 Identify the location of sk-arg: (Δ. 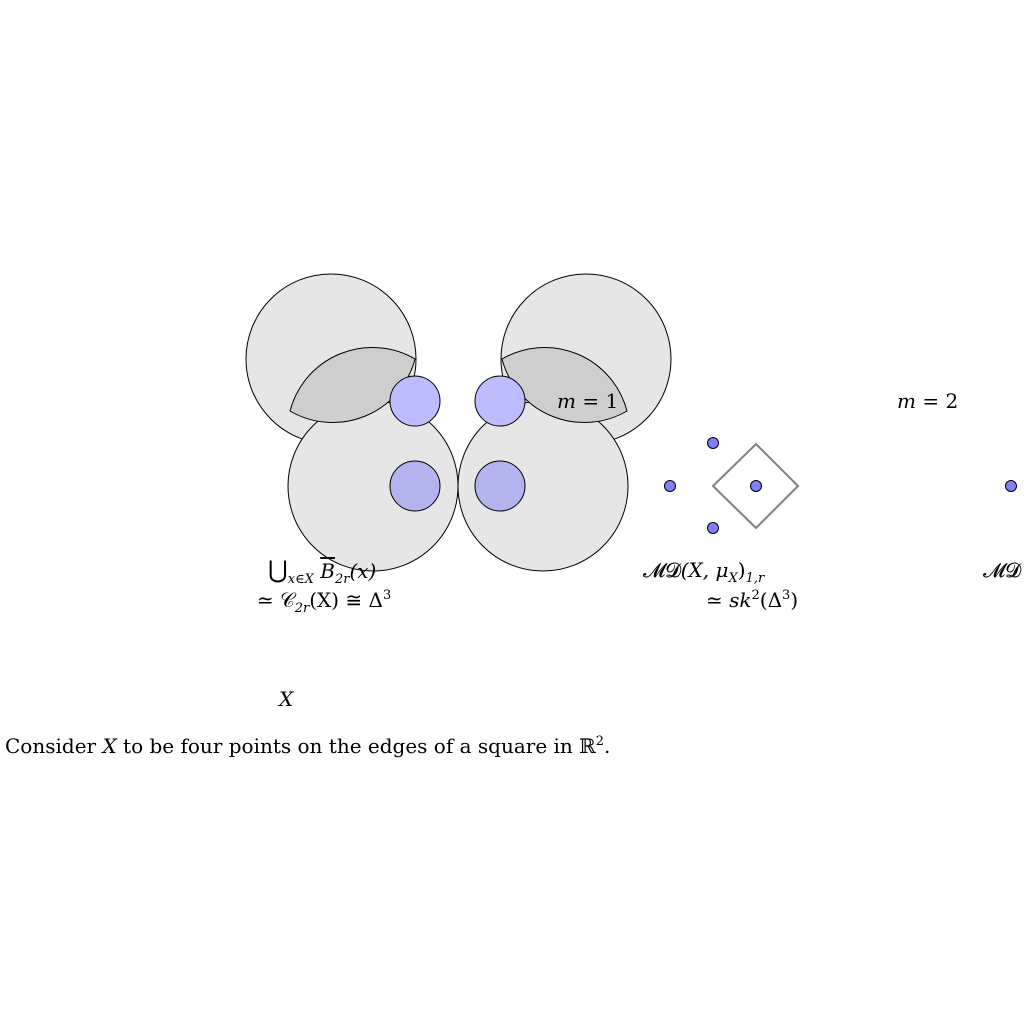
(771, 600).